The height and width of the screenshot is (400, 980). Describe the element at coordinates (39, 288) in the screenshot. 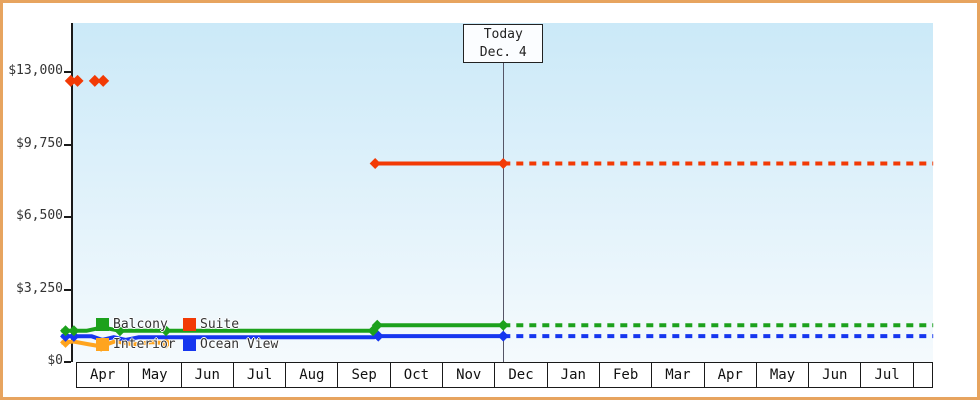

I see `y-tick-label: $3,250` at that location.